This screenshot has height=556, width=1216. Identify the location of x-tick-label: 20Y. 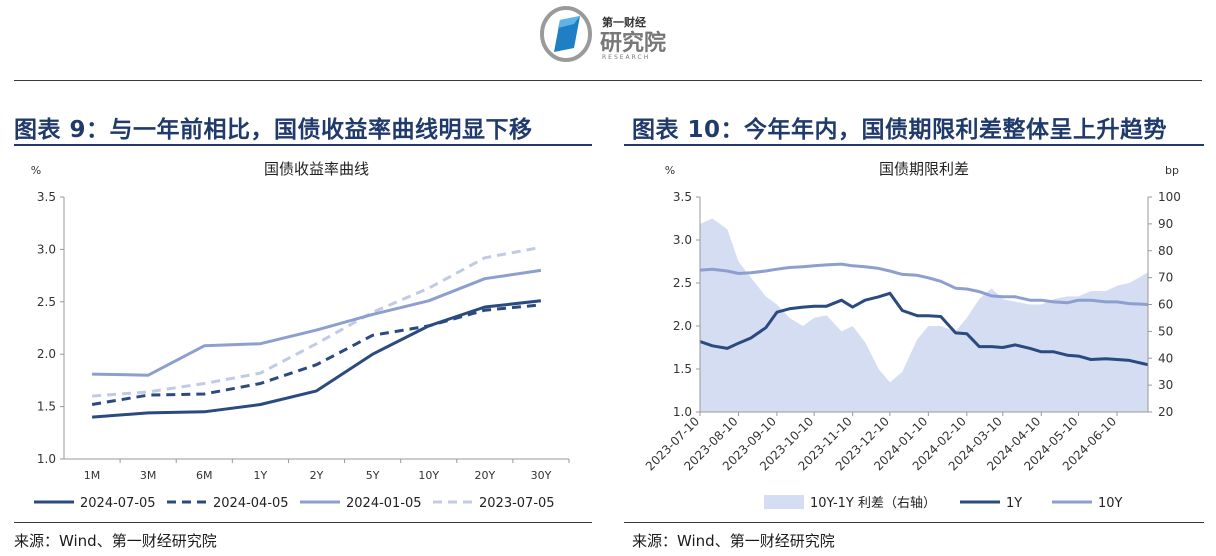
(484, 475).